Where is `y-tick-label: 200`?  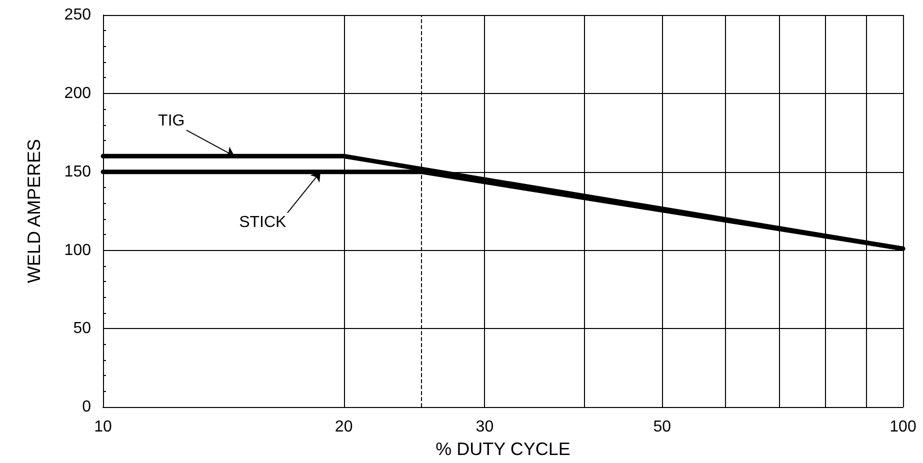
y-tick-label: 200 is located at coordinates (78, 93).